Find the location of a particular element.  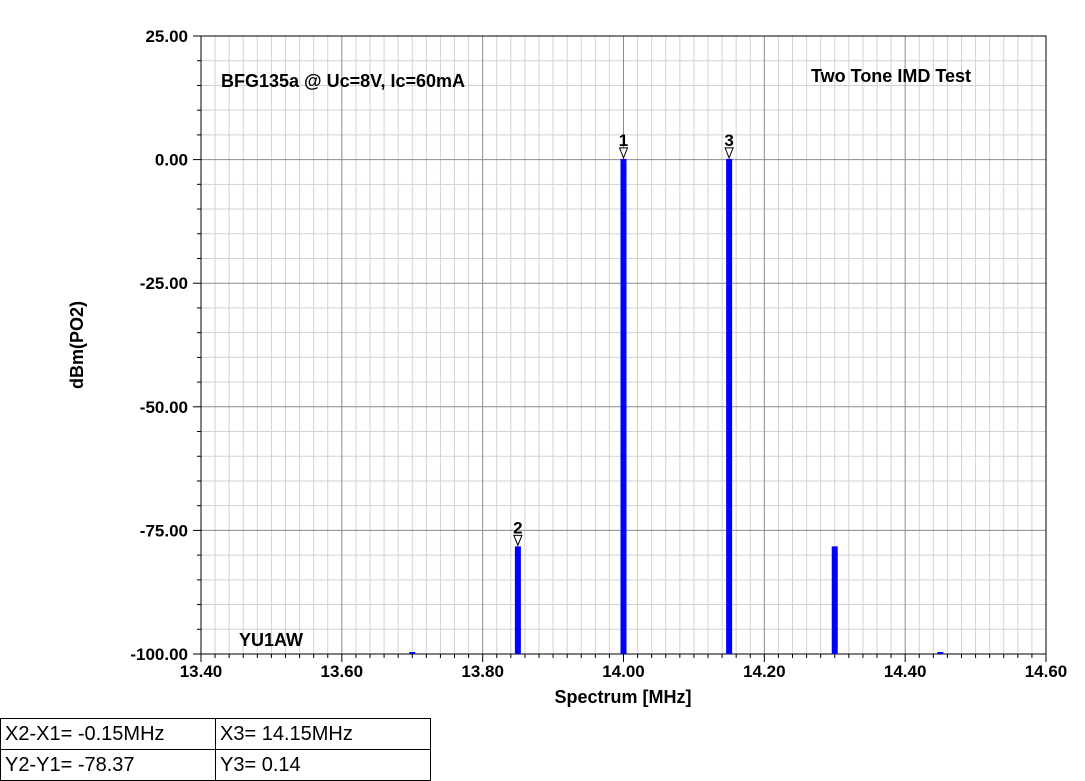

readout-delta-x: X2-X1= -0.15MHz is located at coordinates (108, 734).